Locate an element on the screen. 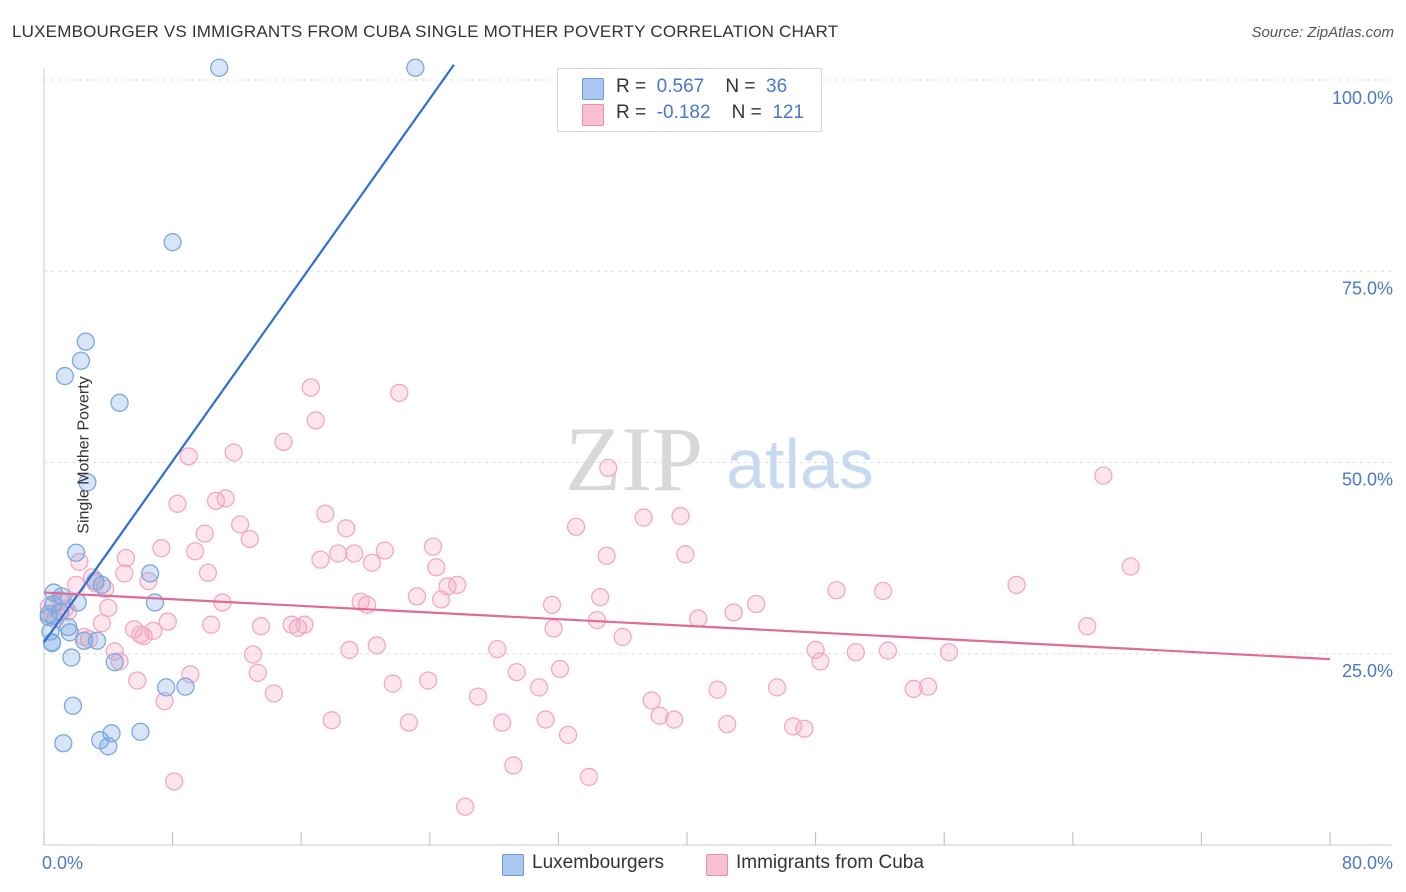  legend-swatch-pink is located at coordinates (593, 115).